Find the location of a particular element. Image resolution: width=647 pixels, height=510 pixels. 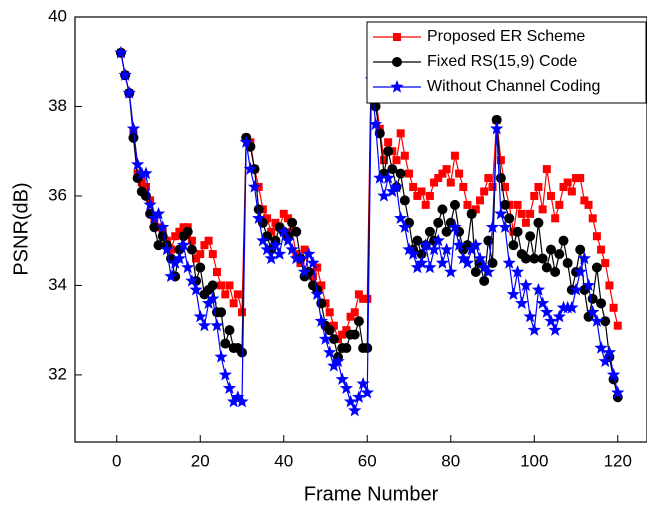

x-tick-label: 40 is located at coordinates (283, 460).